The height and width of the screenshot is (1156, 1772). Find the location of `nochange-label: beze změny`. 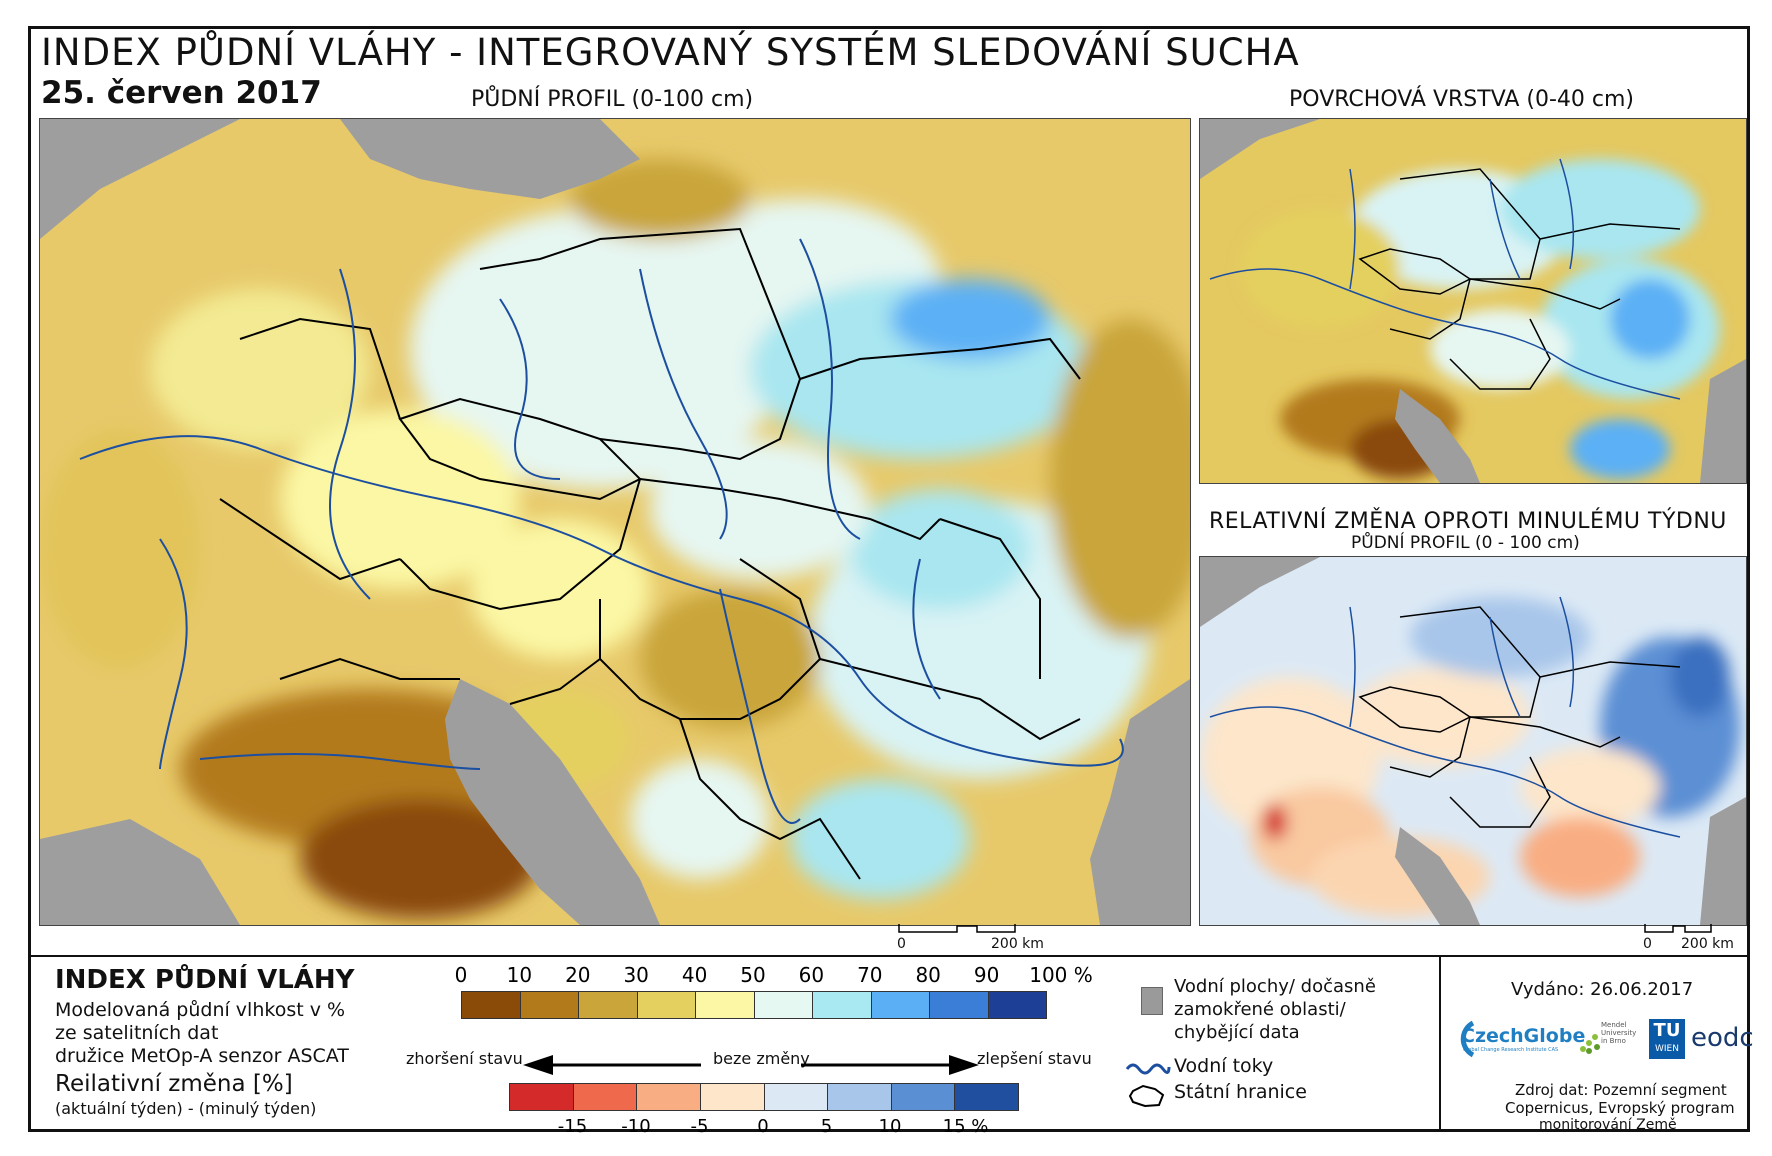

nochange-label: beze změny is located at coordinates (761, 1058).